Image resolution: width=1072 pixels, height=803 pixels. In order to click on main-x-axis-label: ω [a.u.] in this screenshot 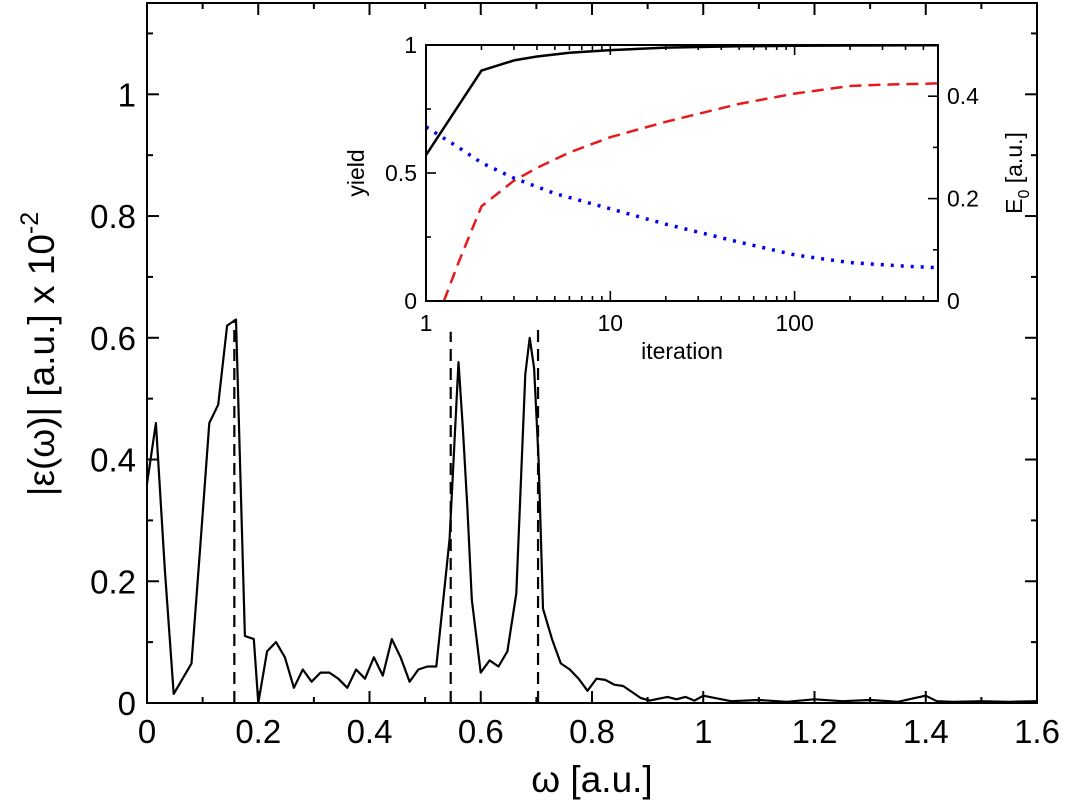, I will do `click(591, 779)`.